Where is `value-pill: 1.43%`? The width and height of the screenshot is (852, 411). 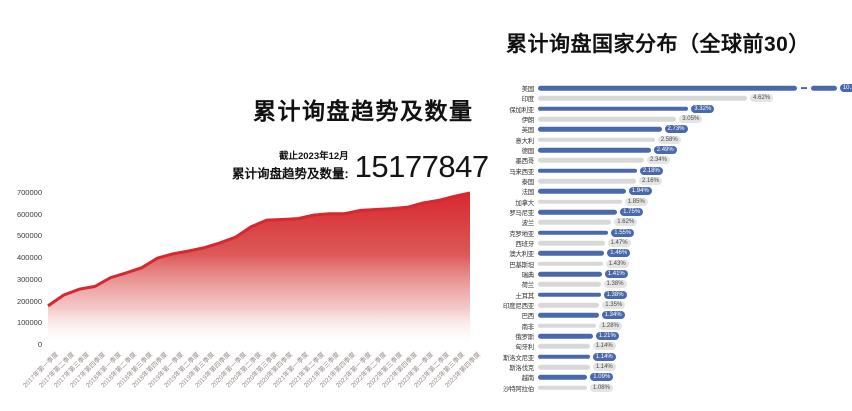 value-pill: 1.43% is located at coordinates (617, 263).